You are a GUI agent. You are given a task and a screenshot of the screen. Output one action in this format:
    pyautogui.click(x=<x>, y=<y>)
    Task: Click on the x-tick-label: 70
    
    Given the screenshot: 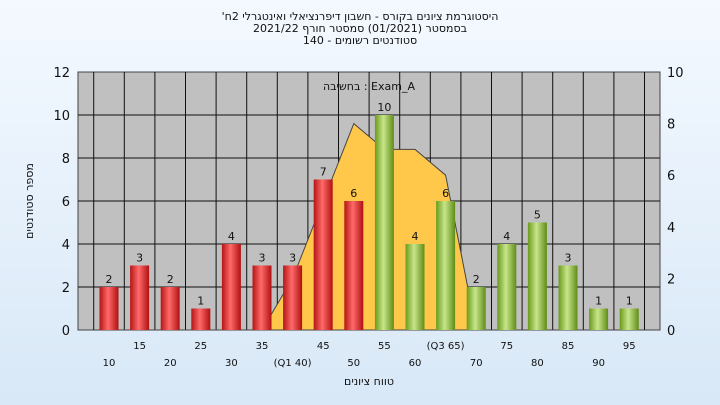 What is the action you would take?
    pyautogui.click(x=476, y=363)
    